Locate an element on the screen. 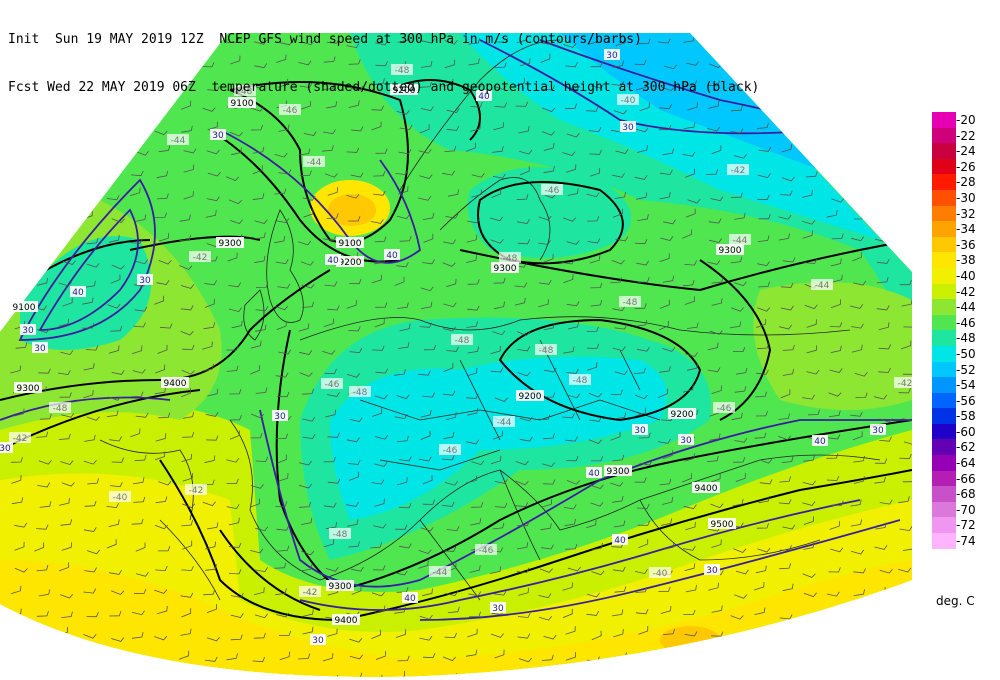  colorbar-entry: -32 is located at coordinates (958, 213).